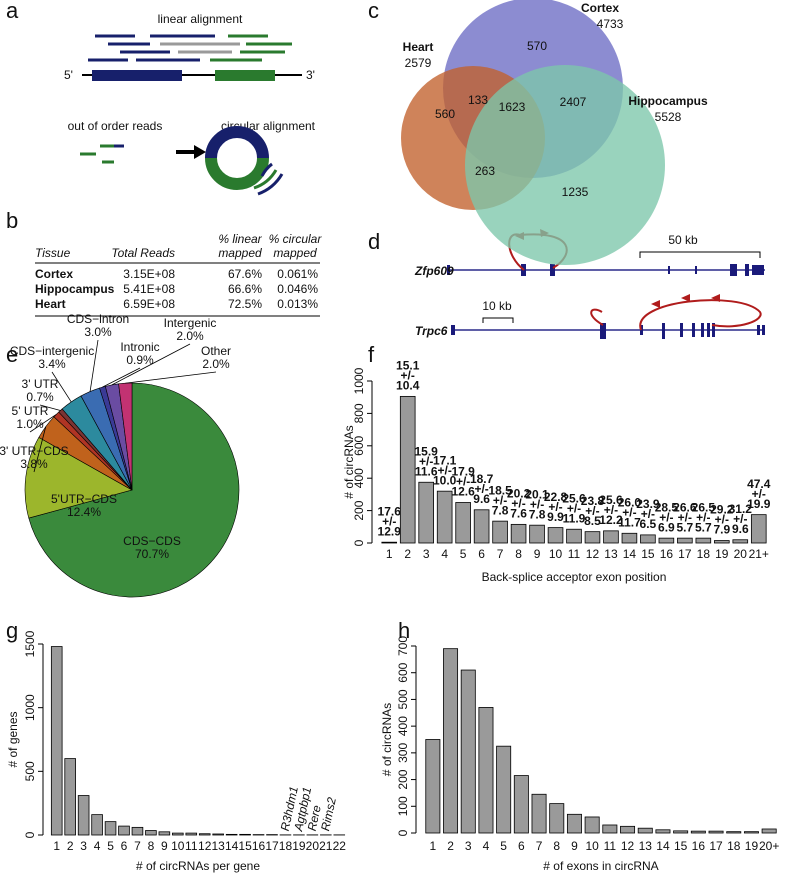 The width and height of the screenshot is (787, 875). I want to click on panel-label: d, so click(374, 241).